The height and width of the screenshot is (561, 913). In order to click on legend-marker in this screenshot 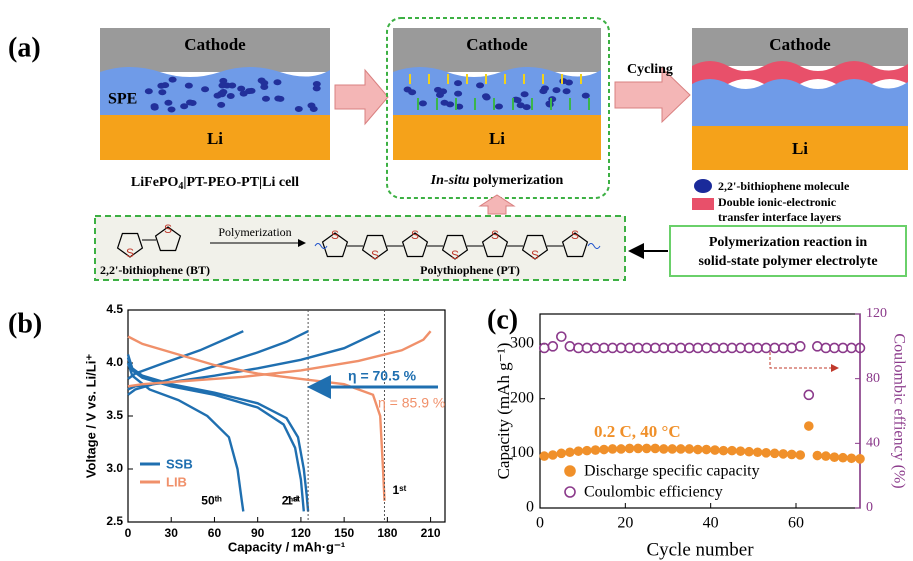, I will do `click(570, 471)`.